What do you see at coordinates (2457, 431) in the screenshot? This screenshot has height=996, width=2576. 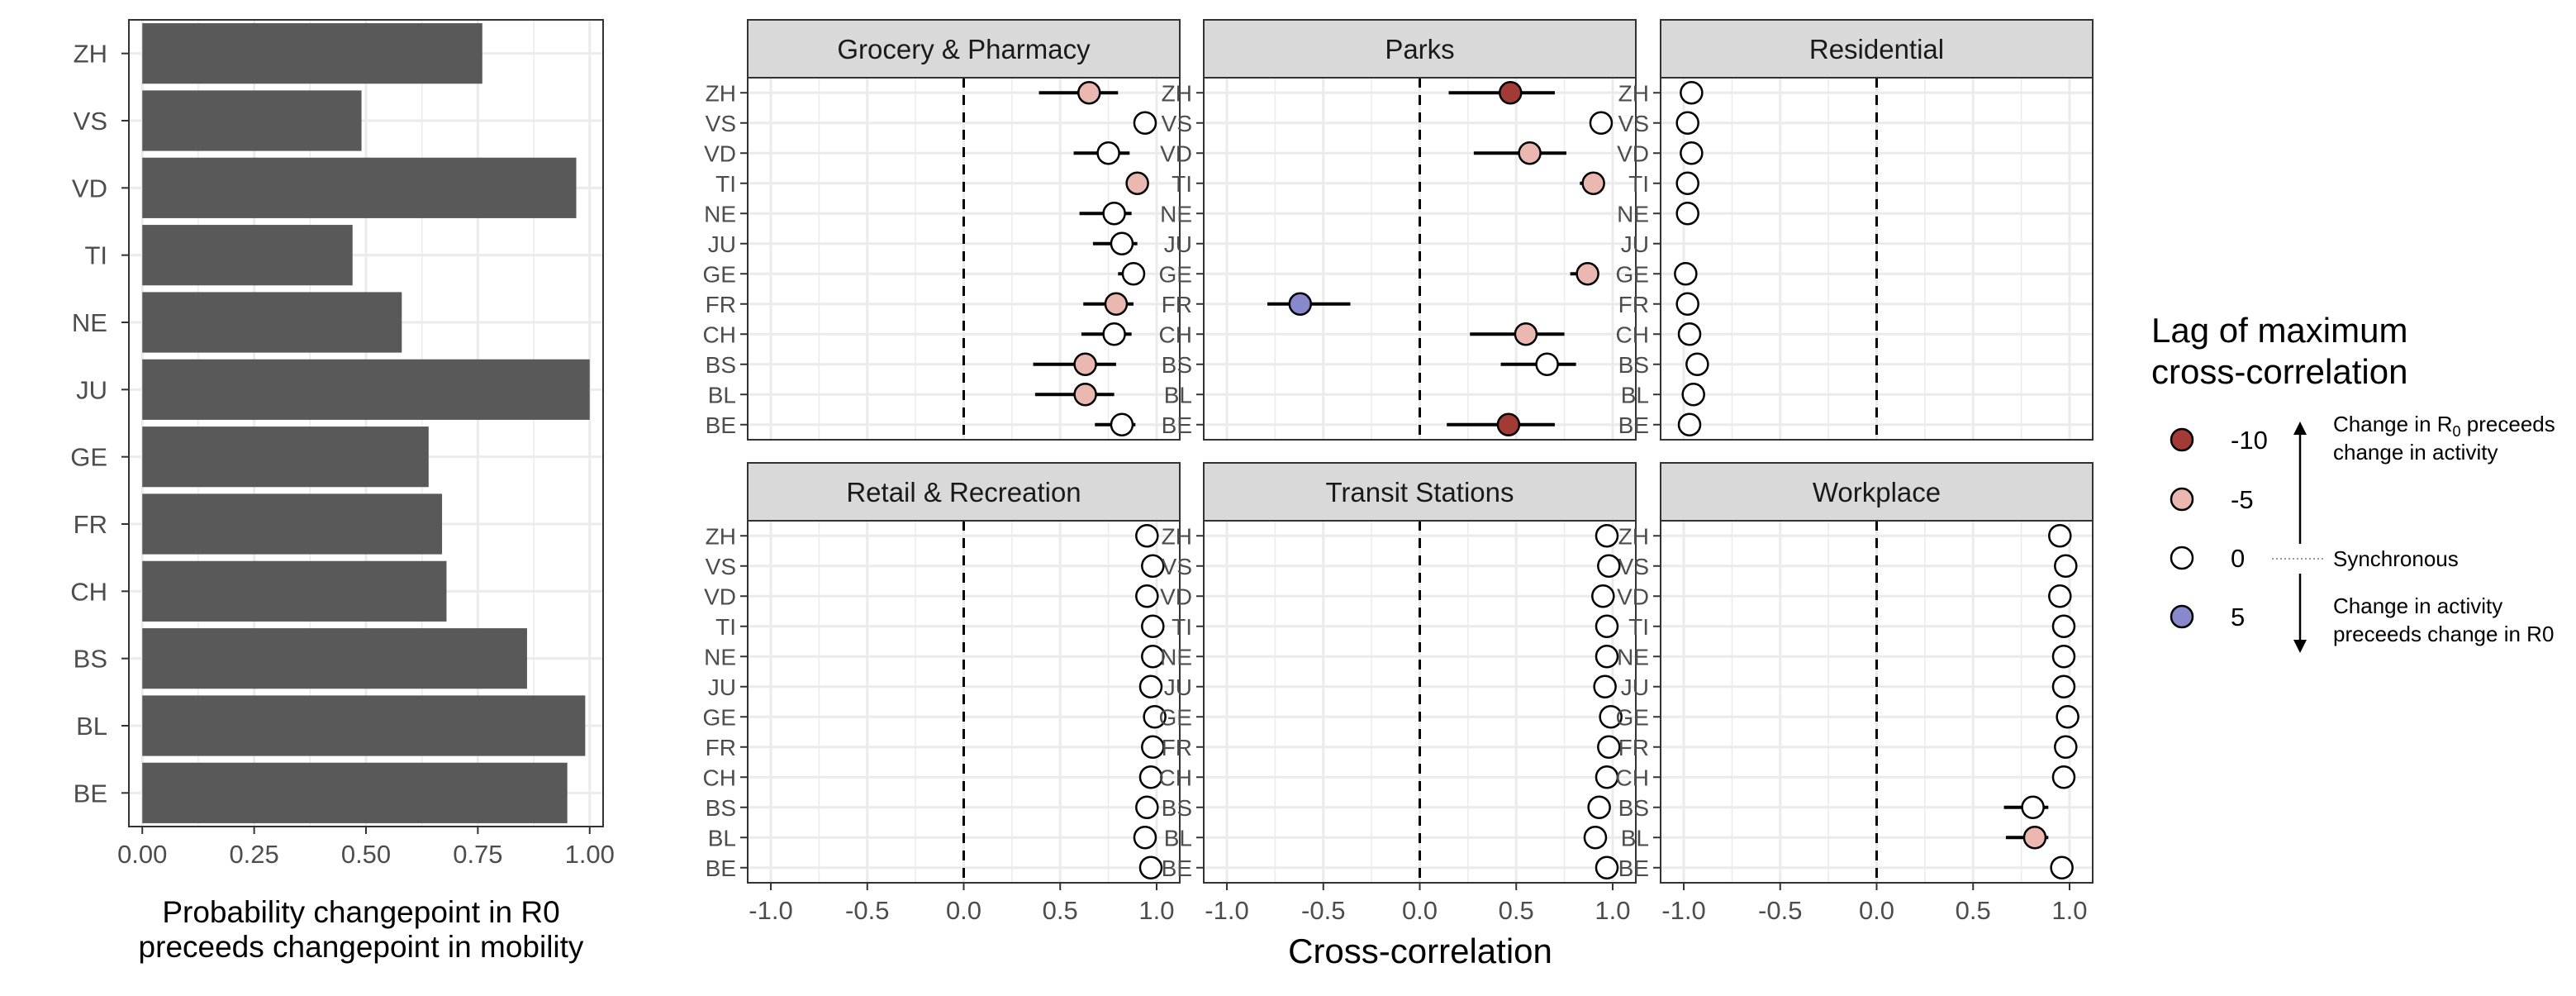 I see `annotation-up-subscript: 0` at bounding box center [2457, 431].